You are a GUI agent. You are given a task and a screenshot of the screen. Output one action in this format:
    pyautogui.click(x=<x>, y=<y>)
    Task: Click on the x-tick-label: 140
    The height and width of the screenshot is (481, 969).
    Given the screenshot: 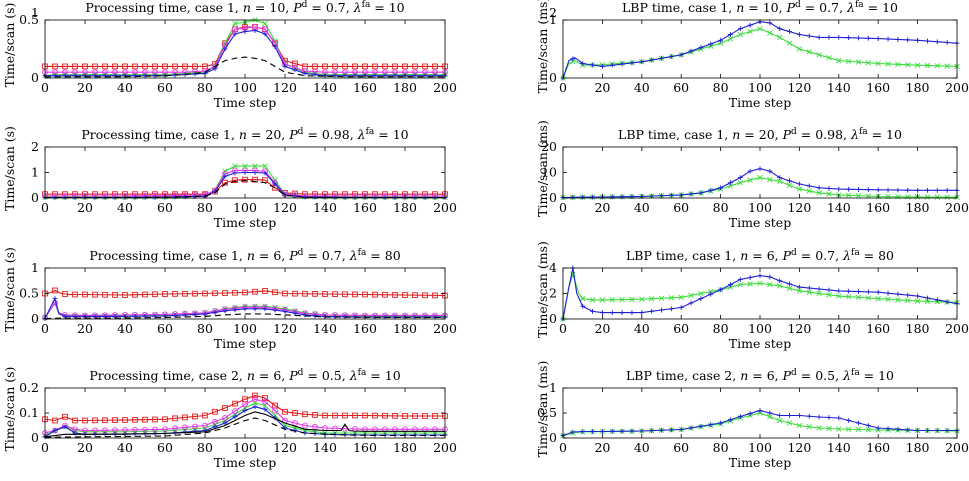 What is the action you would take?
    pyautogui.click(x=839, y=447)
    